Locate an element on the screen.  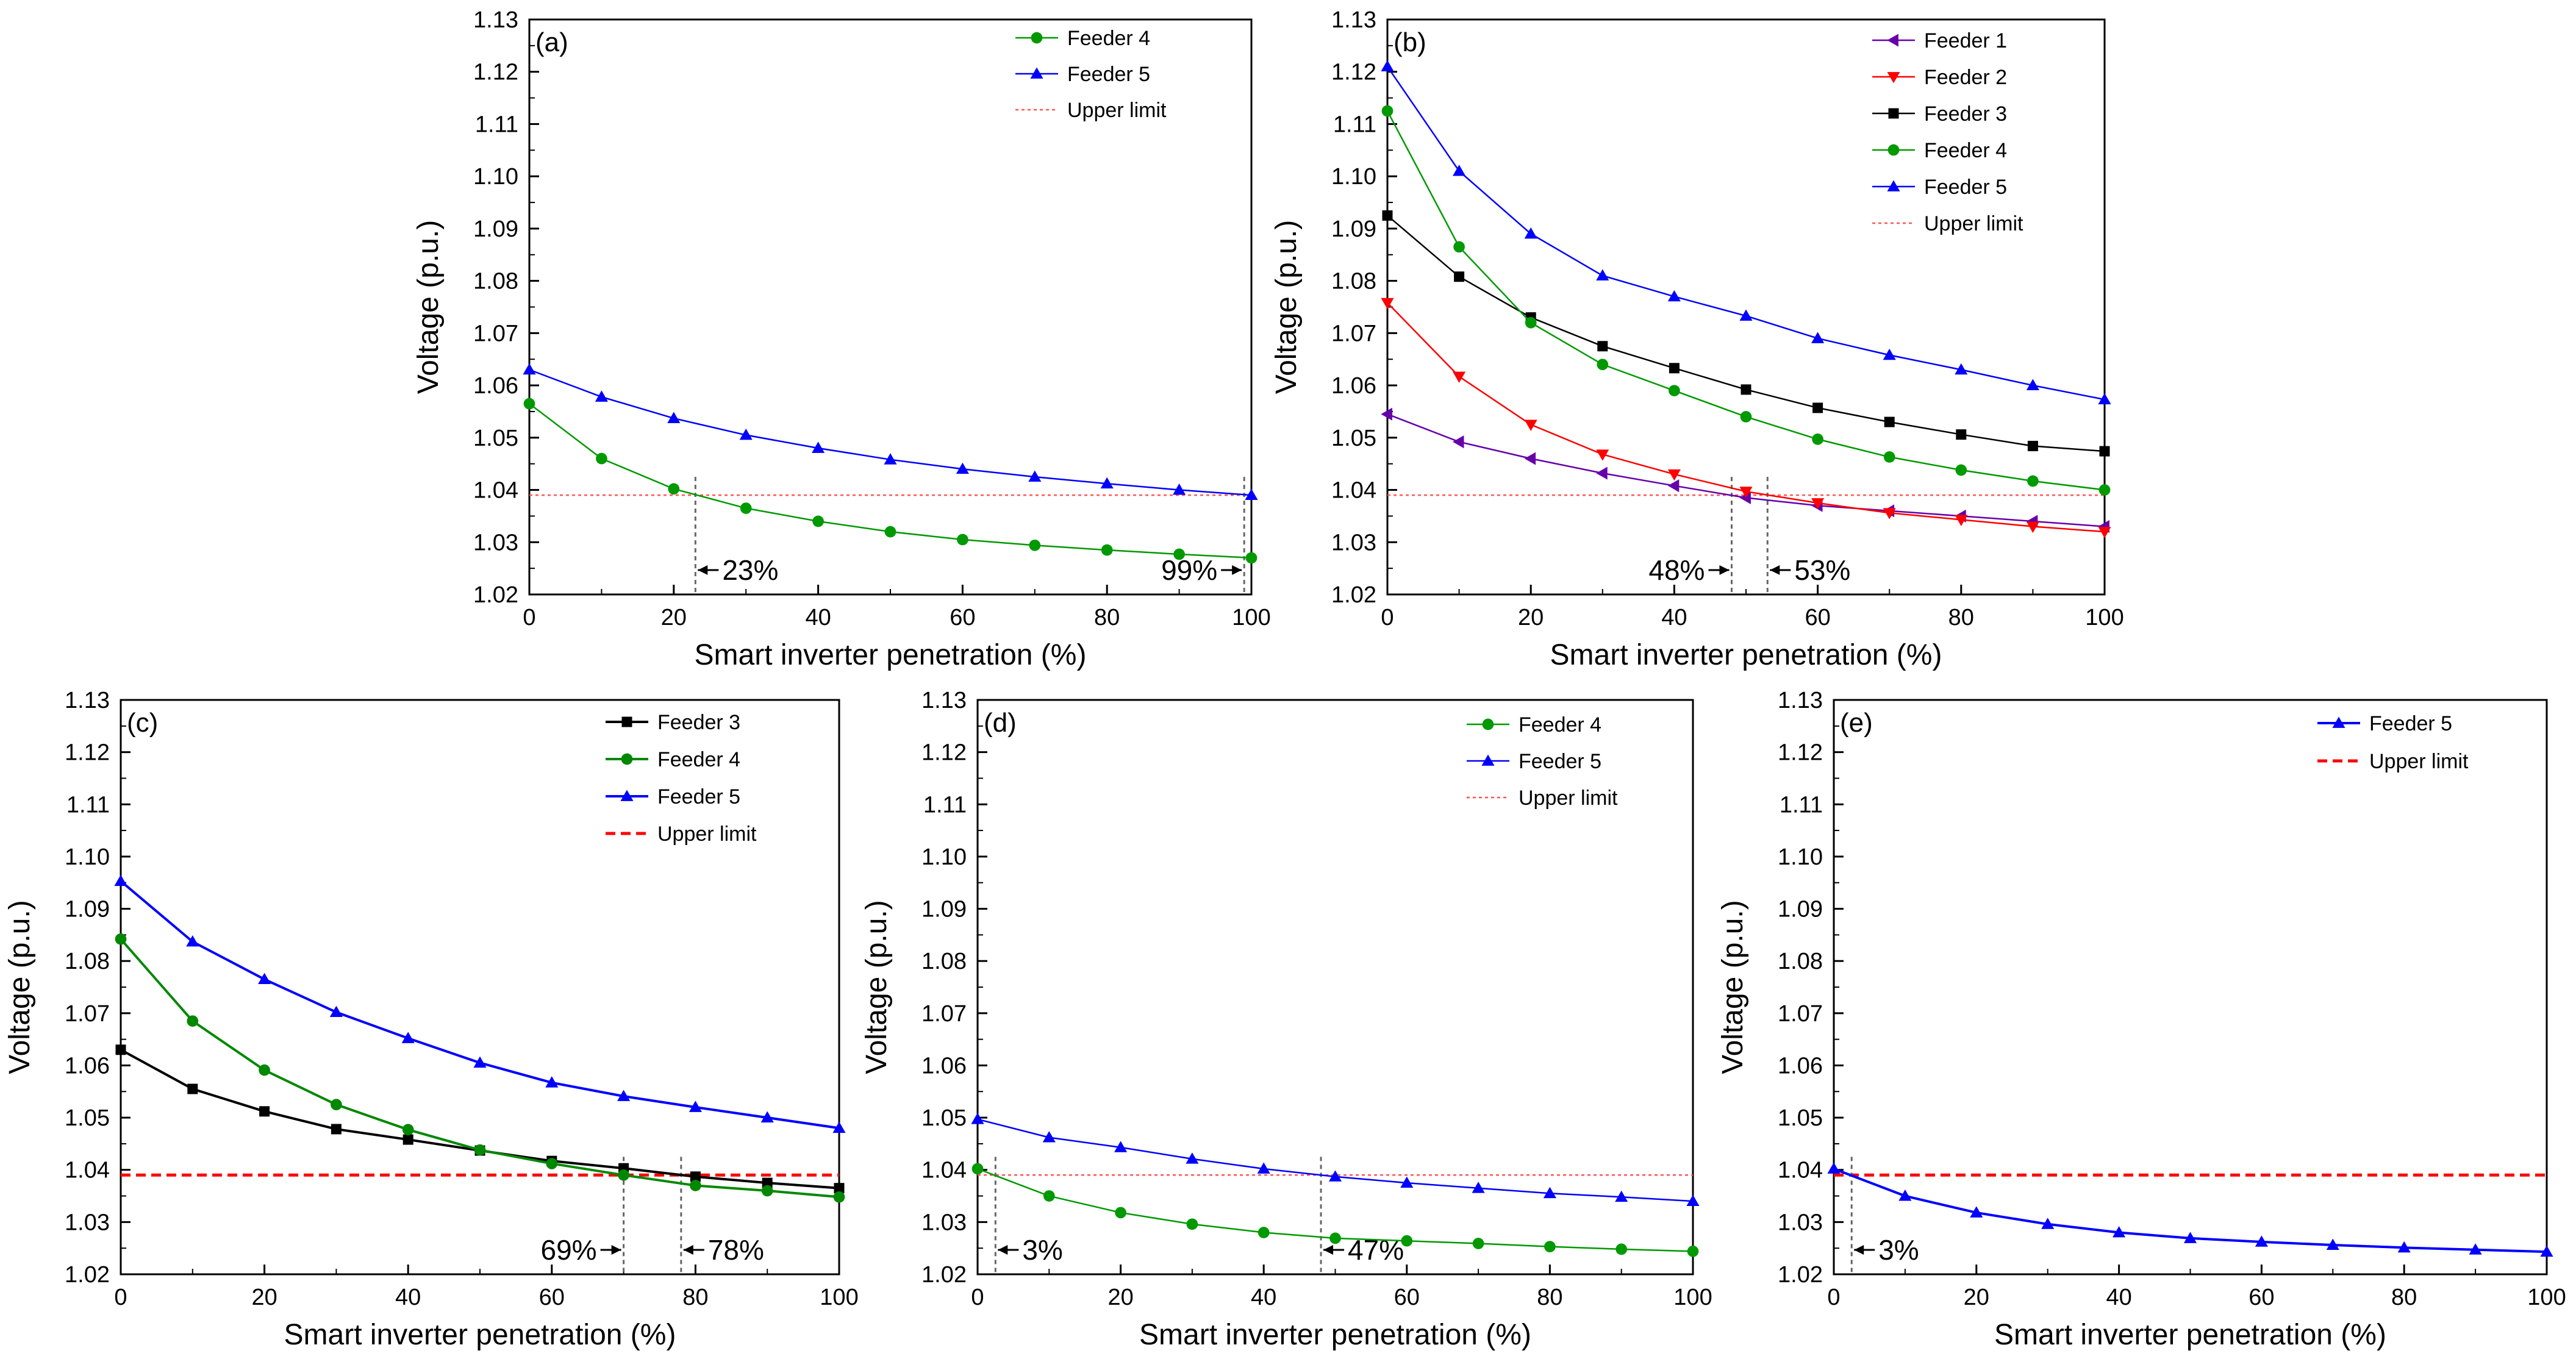
y-tick-label: 1.03 is located at coordinates (1800, 1222).